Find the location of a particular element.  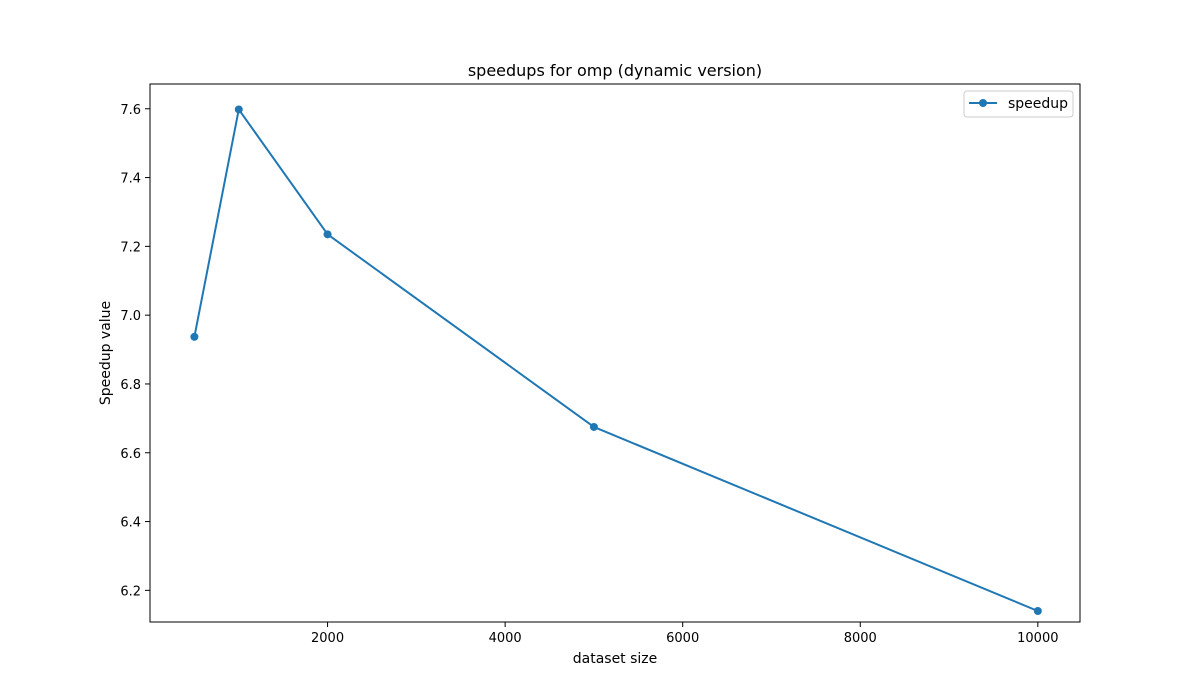

x-tick-label: 2000 is located at coordinates (327, 638).